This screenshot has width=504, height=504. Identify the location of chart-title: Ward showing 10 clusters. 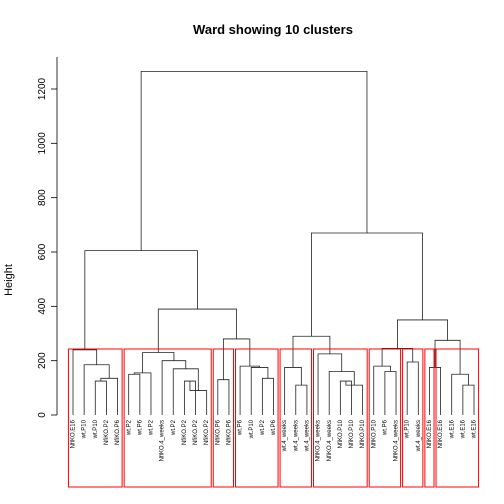
(273, 29).